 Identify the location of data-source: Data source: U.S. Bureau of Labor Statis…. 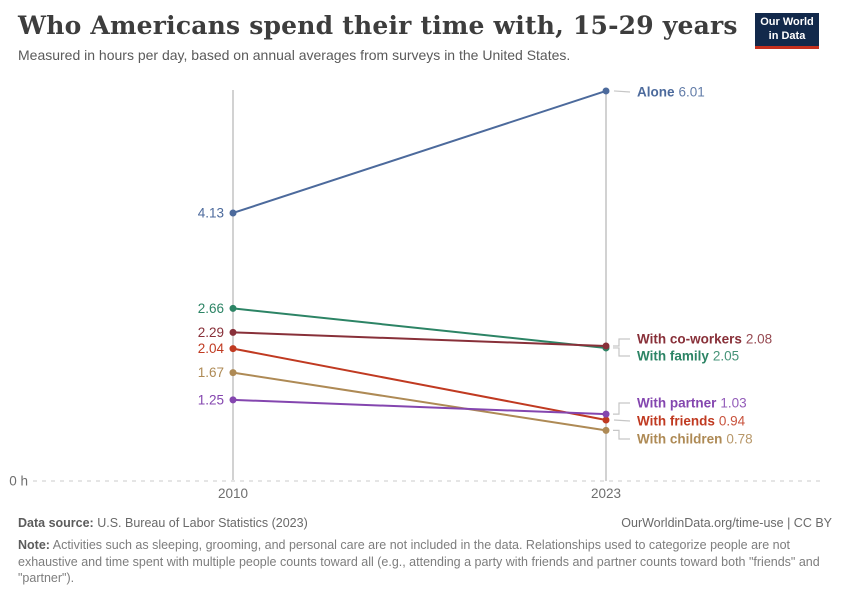
(163, 523).